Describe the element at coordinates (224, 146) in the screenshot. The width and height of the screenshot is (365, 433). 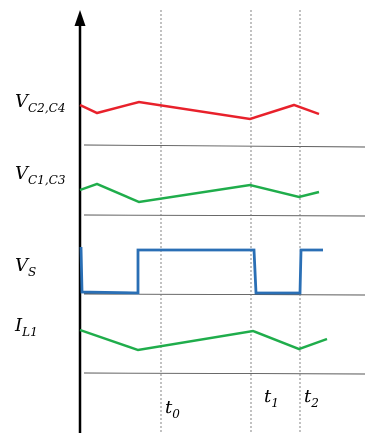
I see `baseline-vc2c4` at that location.